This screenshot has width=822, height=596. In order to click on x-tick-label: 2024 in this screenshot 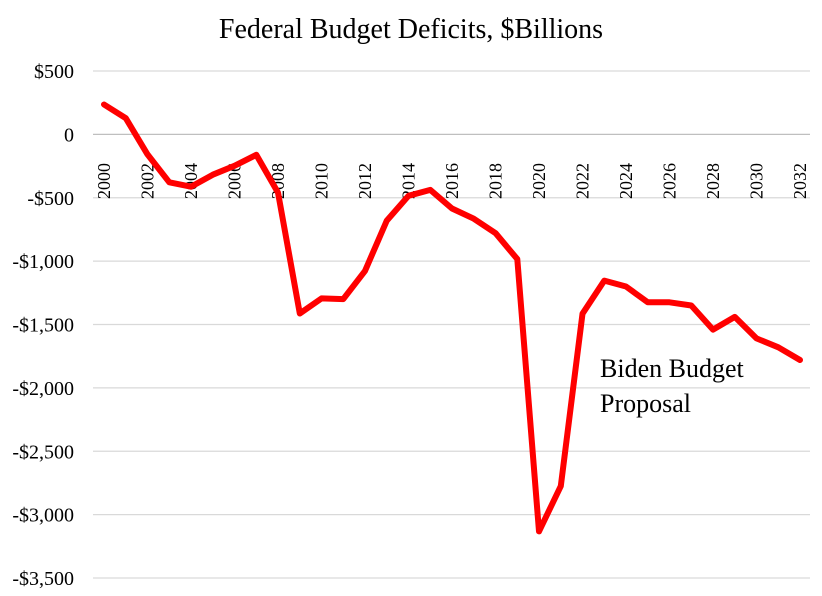, I will do `click(626, 181)`.